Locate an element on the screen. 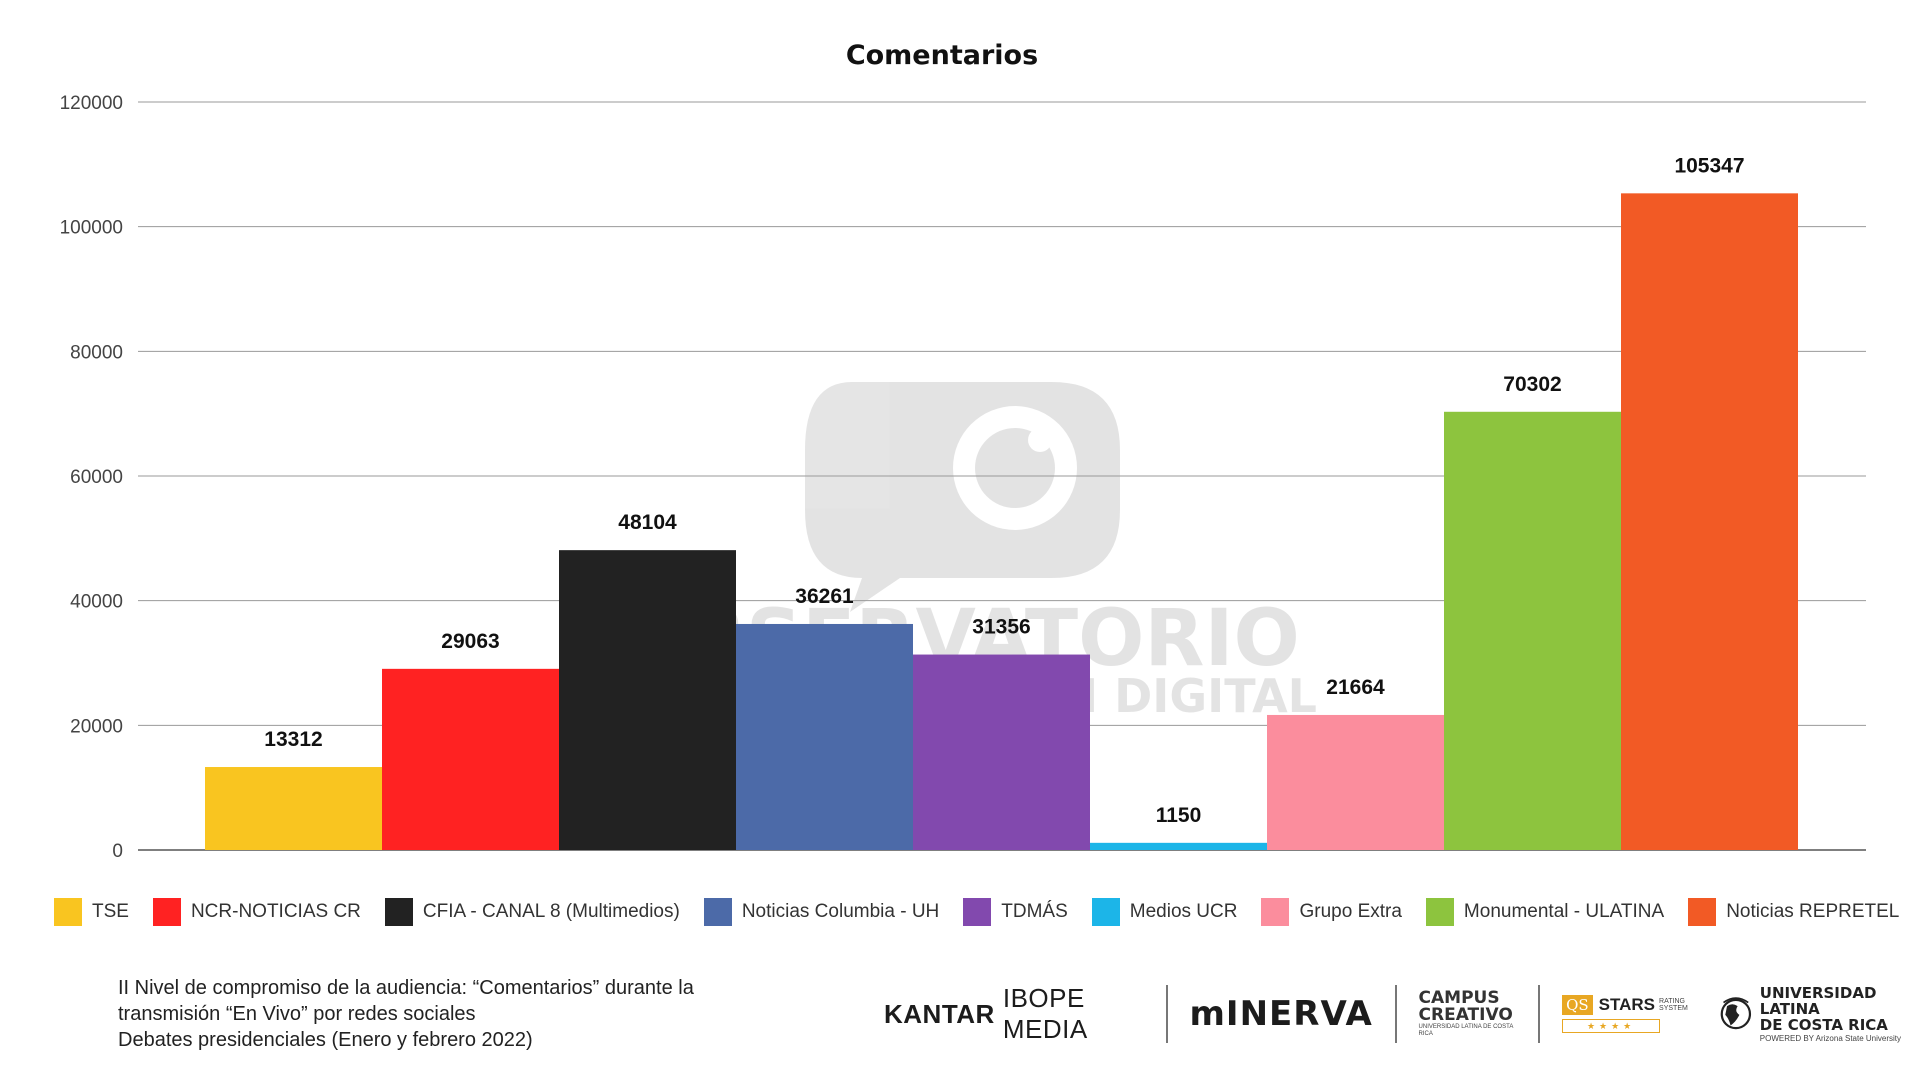  legend-label: Medios UCR is located at coordinates (1183, 911).